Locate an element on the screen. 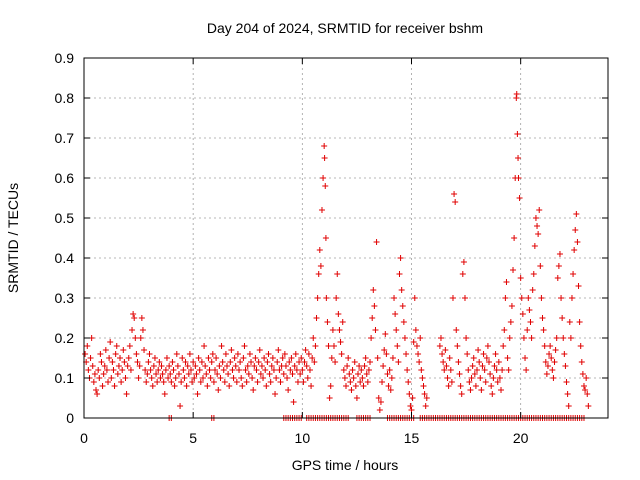 This screenshot has height=480, width=640. y-tick-label: 0.5 is located at coordinates (65, 218).